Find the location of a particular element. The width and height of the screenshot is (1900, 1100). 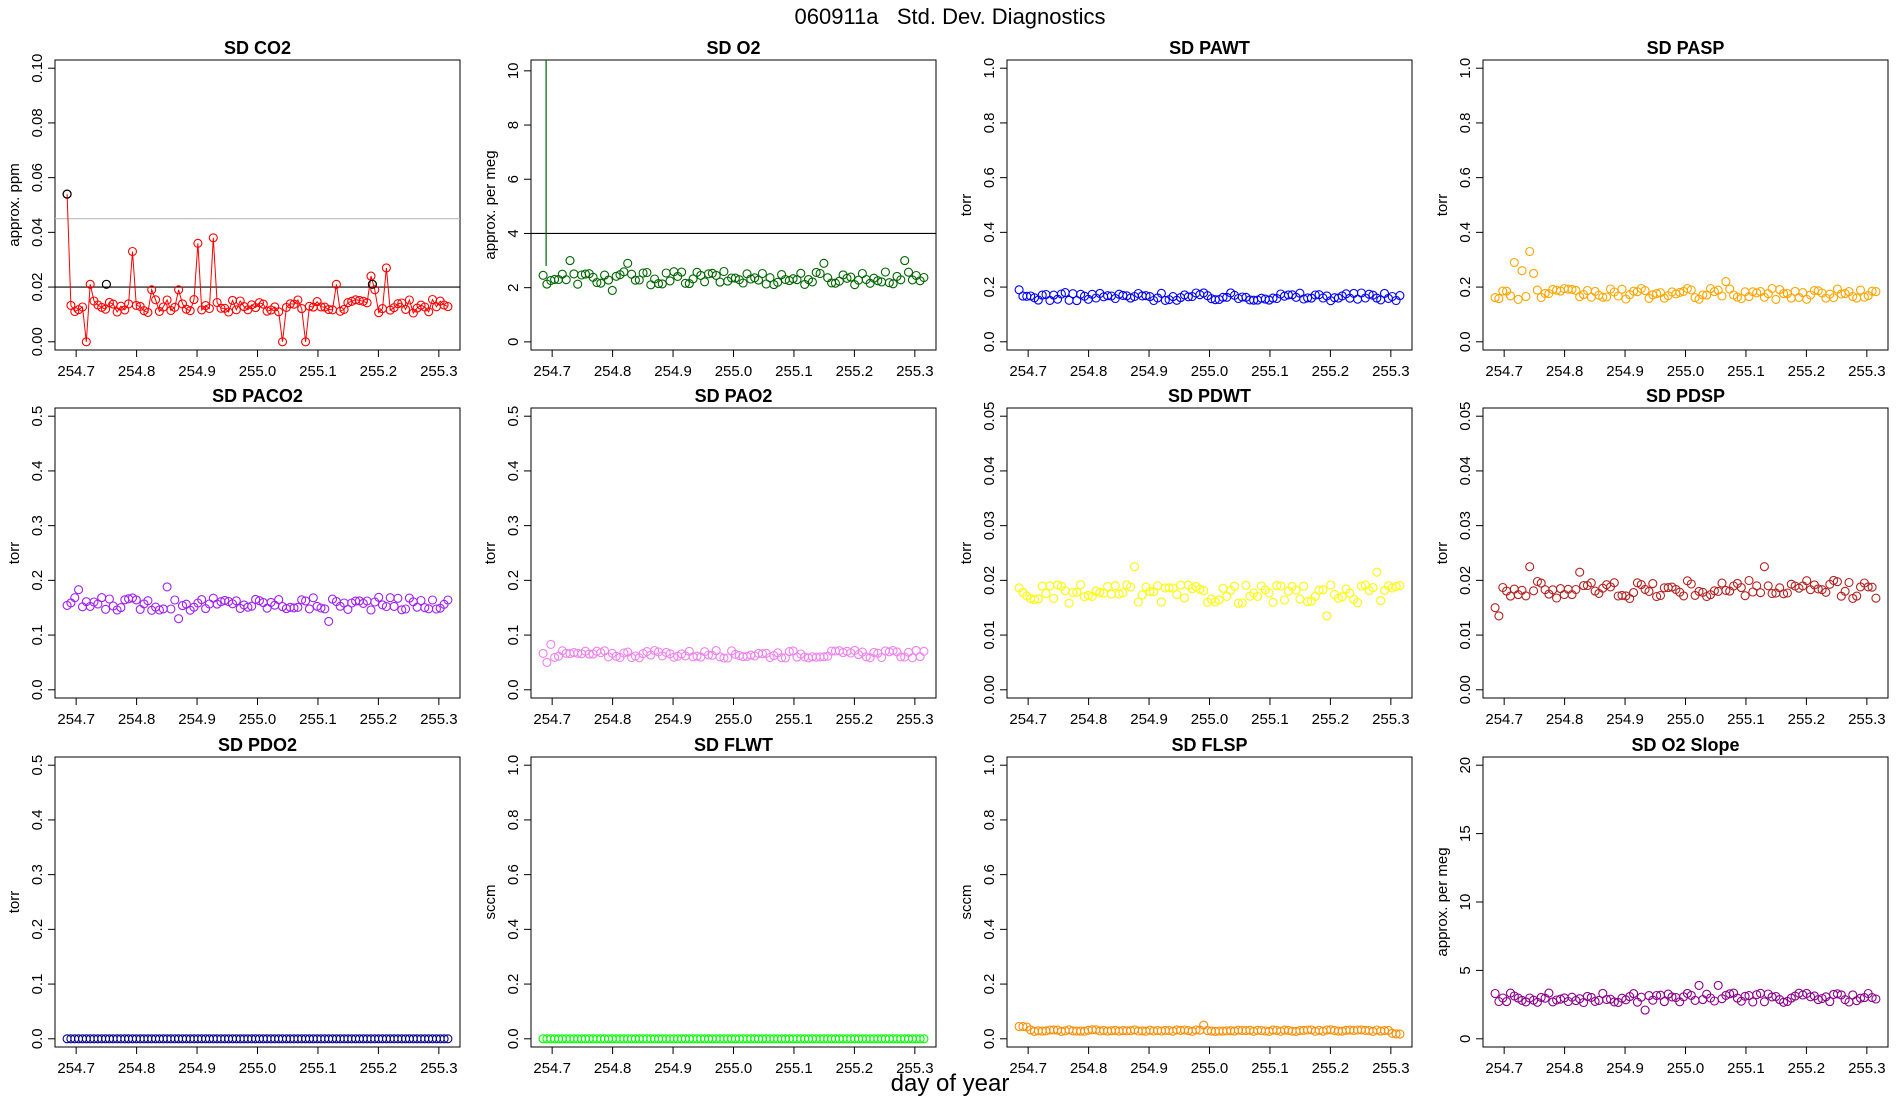

y-axis-label: sccm is located at coordinates (490, 902).